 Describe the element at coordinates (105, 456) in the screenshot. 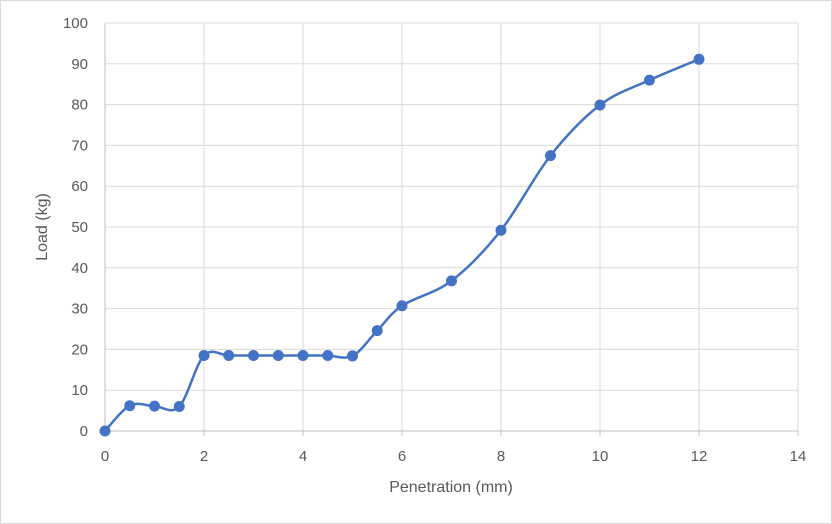

I see `x-tick-label: 0` at that location.